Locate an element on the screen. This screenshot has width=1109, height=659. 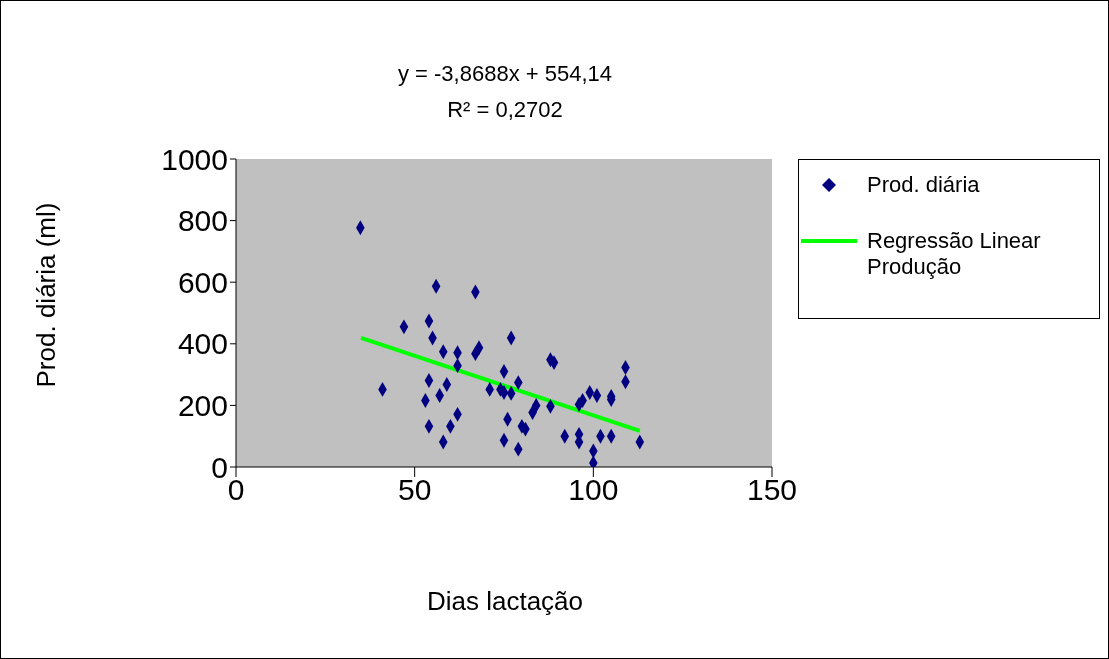
y-tick-label: 200 is located at coordinates (202, 406).